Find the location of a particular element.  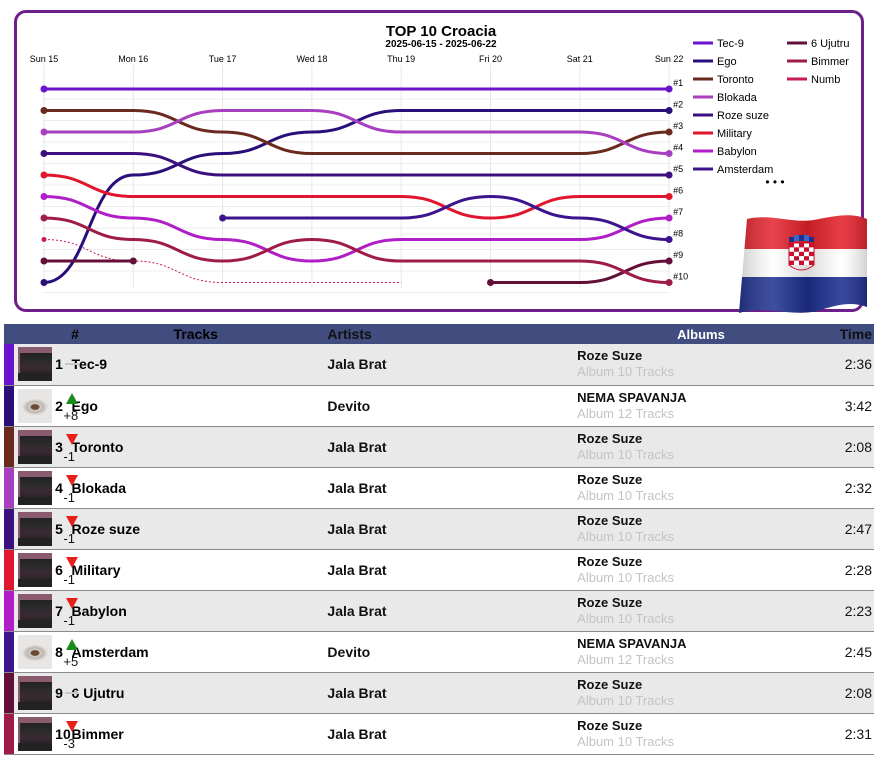

rank-number: 8 is located at coordinates (59, 651).